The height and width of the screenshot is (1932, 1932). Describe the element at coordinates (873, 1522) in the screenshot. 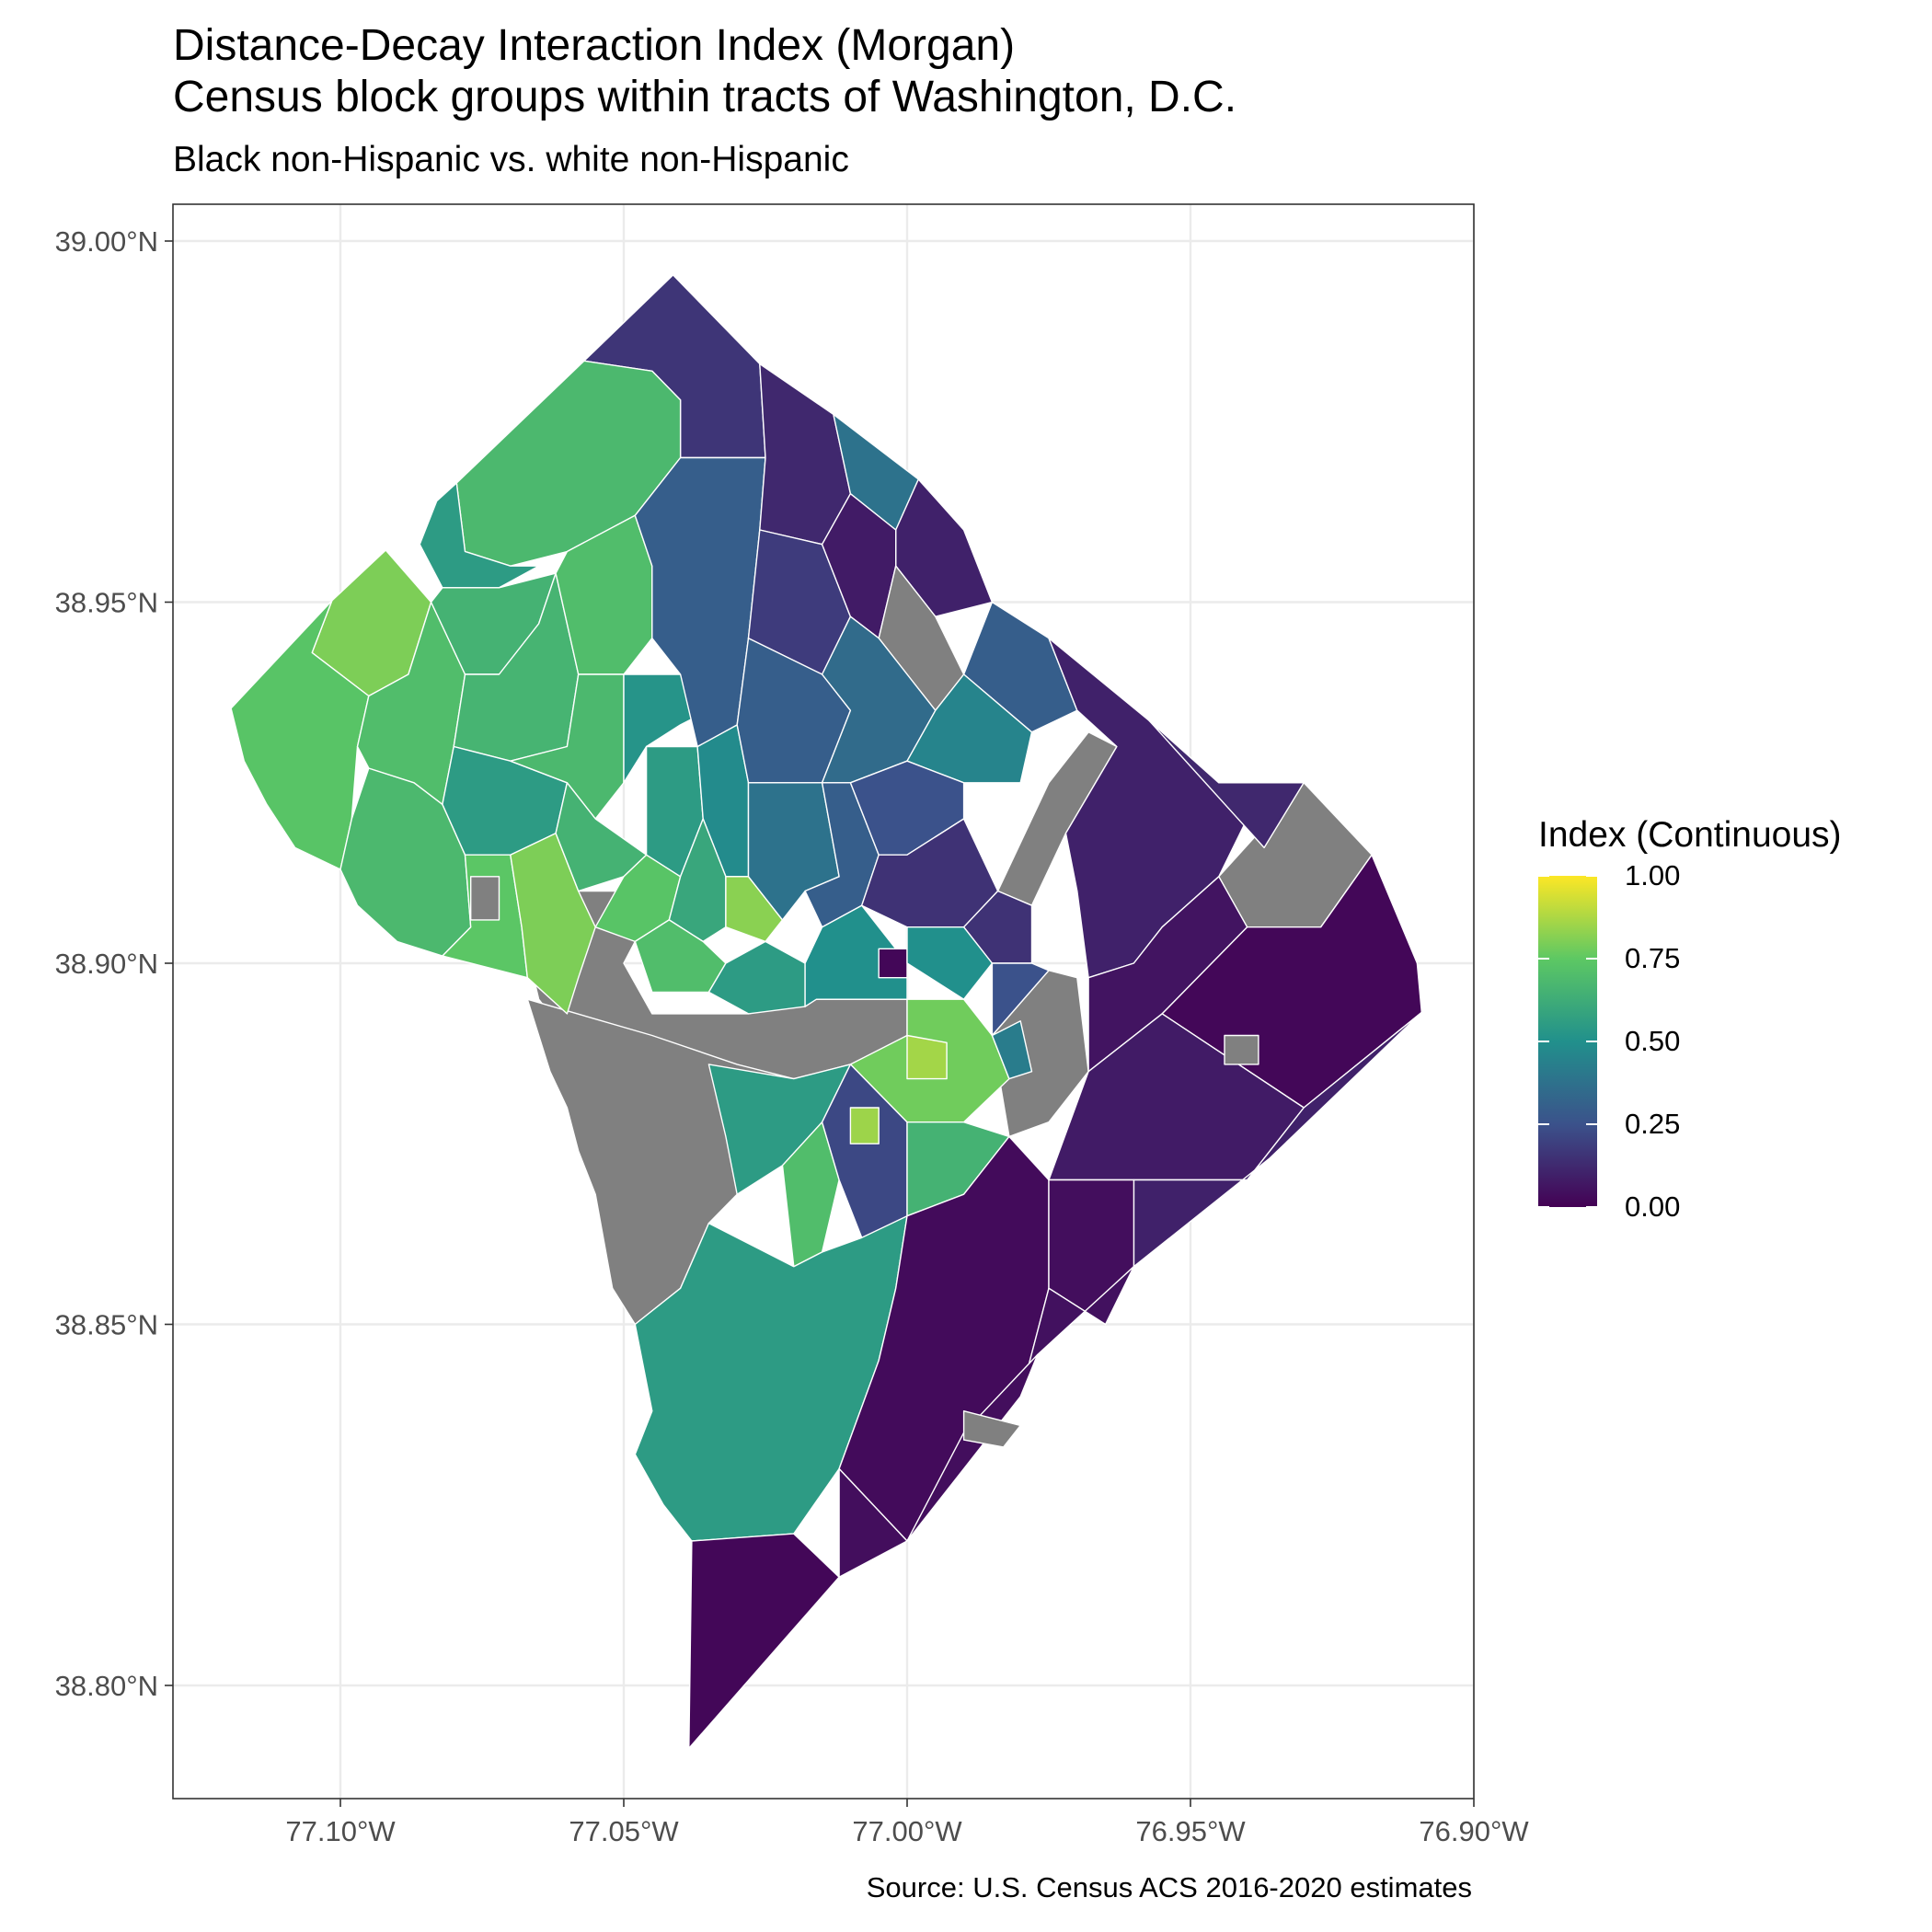

I see `region-congress-heights` at that location.